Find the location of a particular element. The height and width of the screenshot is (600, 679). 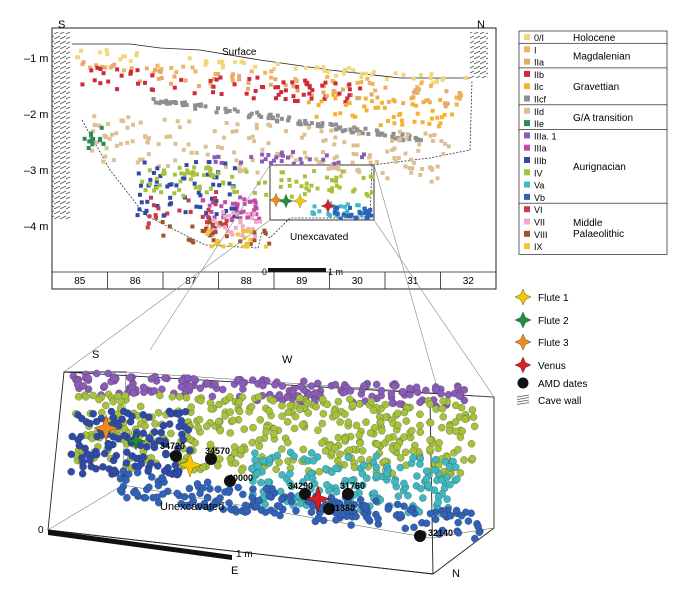

depth-label-3: –3 m is located at coordinates (36, 171).